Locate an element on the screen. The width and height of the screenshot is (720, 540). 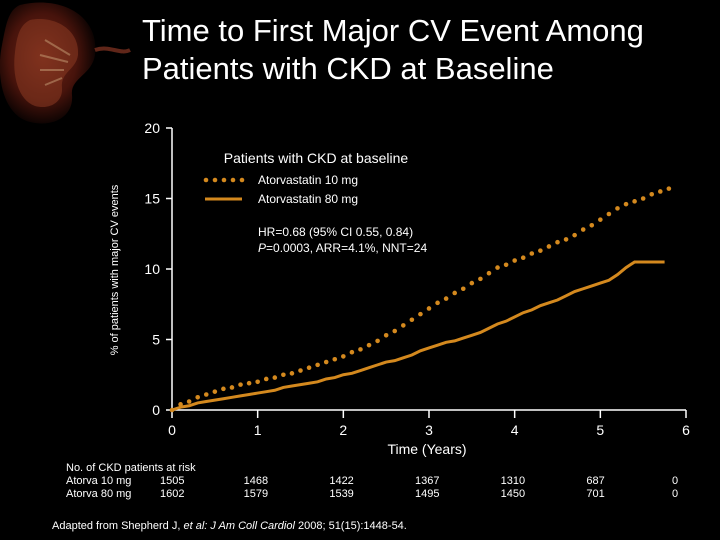
x-tick-label: 2 is located at coordinates (343, 430).